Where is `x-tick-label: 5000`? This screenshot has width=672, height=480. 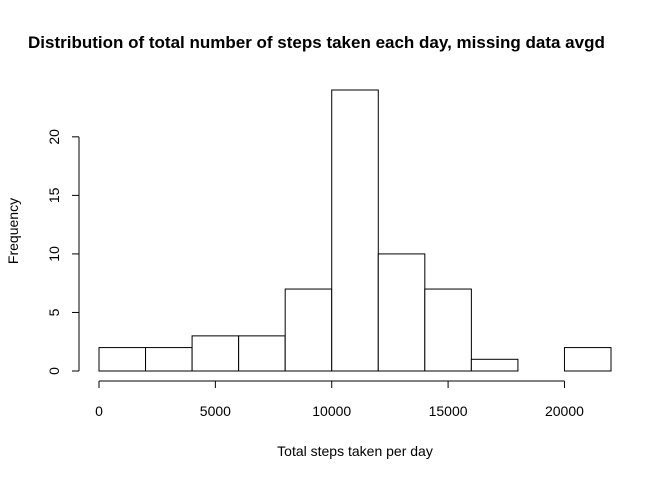
x-tick-label: 5000 is located at coordinates (215, 411).